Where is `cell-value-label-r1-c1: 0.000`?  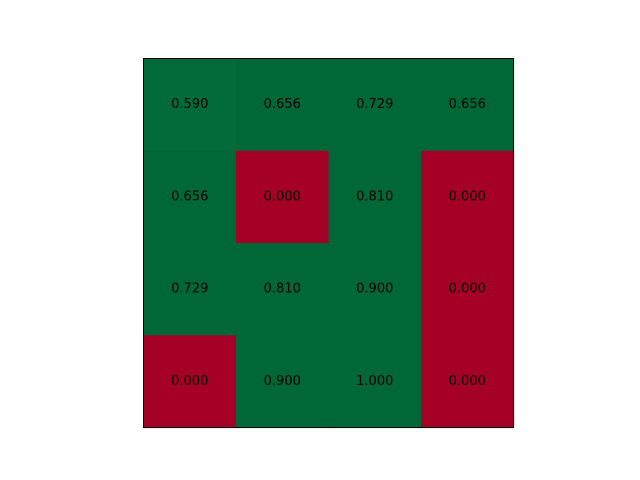 cell-value-label-r1-c1: 0.000 is located at coordinates (282, 196).